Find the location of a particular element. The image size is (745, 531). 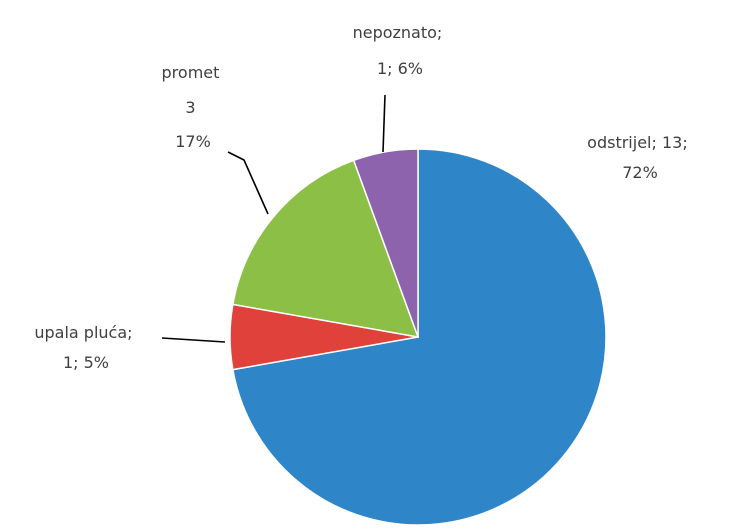

slice-label-upala-line-1: upala pluća; is located at coordinates (83, 332).